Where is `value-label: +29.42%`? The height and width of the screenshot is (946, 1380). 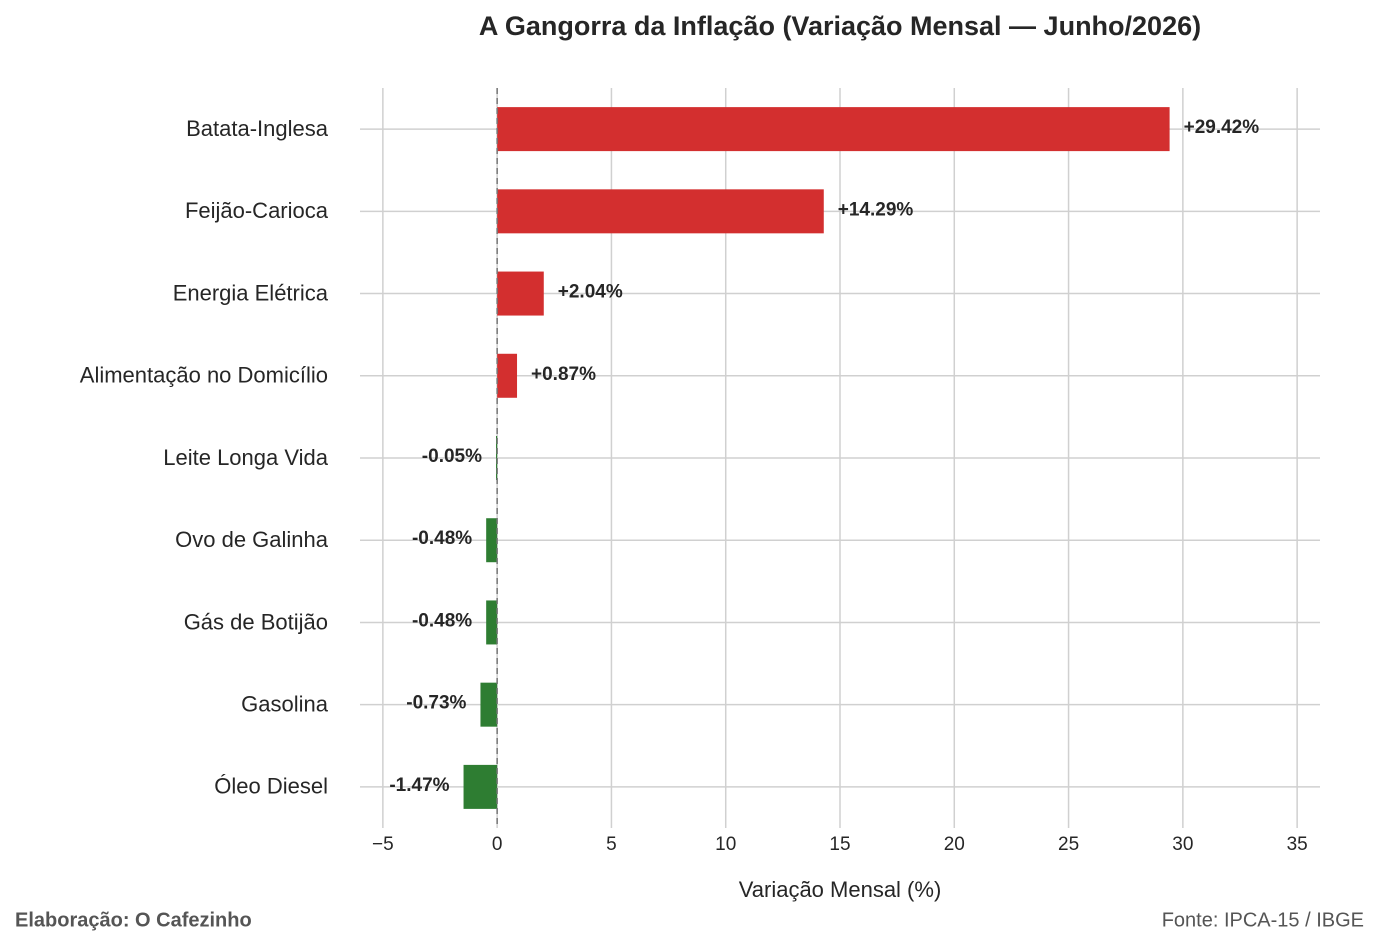 value-label: +29.42% is located at coordinates (1222, 127).